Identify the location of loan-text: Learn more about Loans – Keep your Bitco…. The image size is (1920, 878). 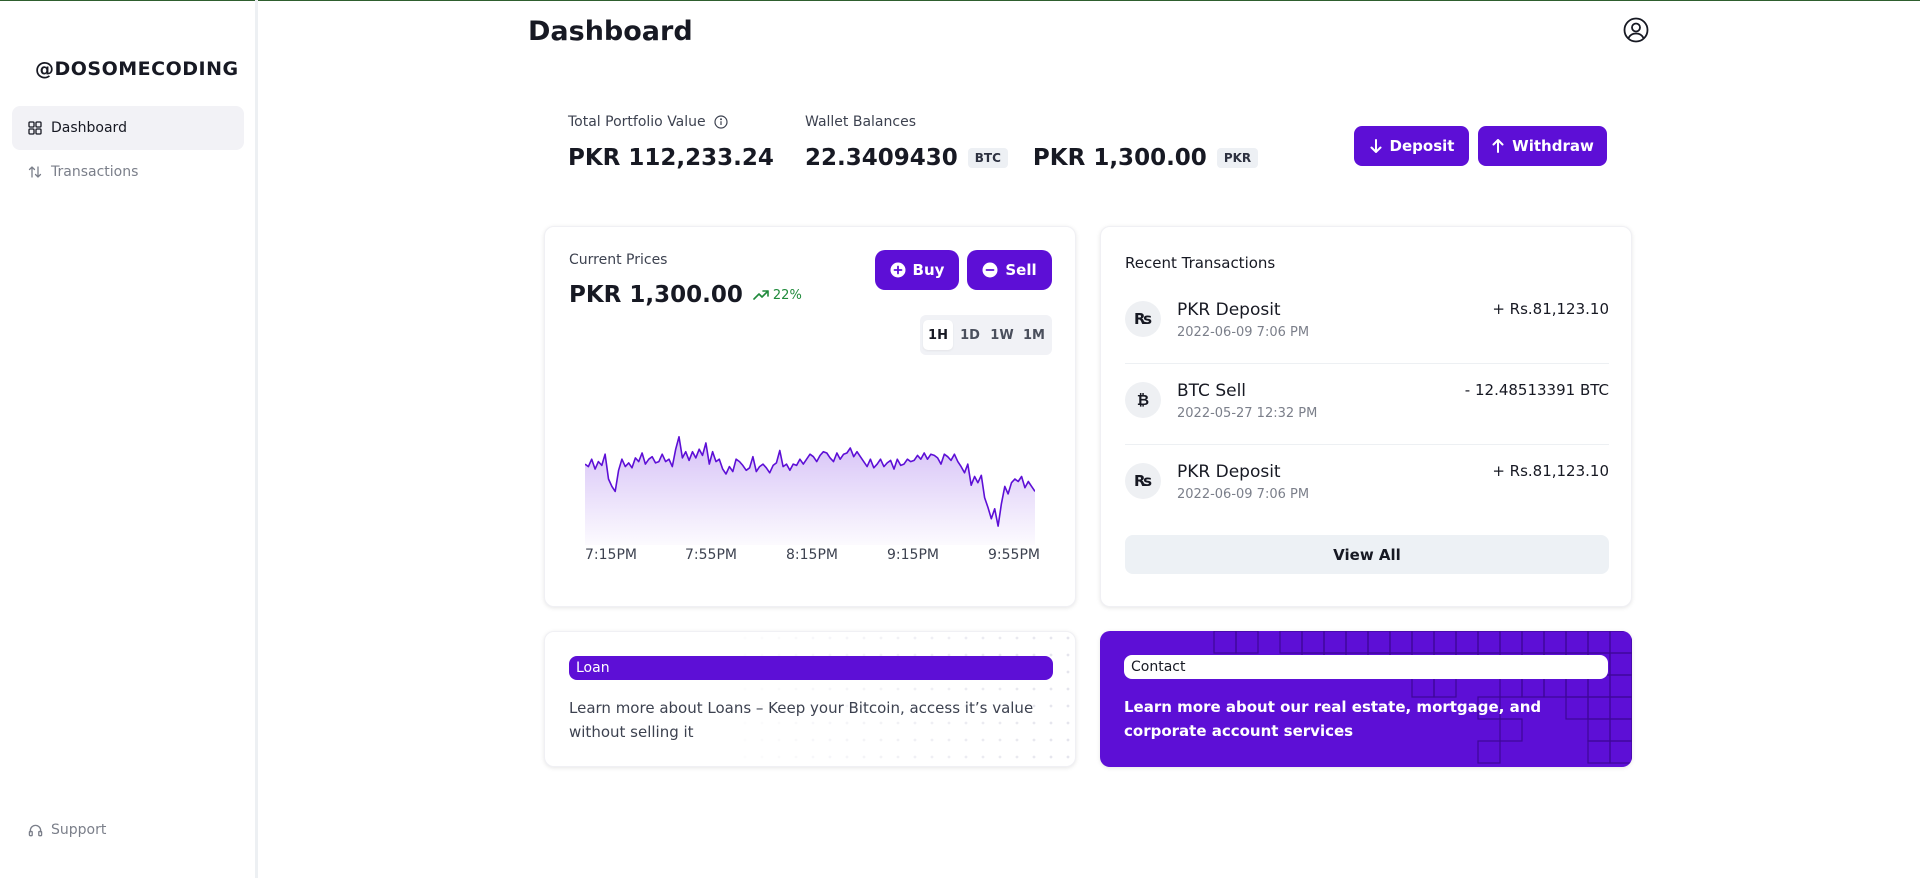
(801, 720).